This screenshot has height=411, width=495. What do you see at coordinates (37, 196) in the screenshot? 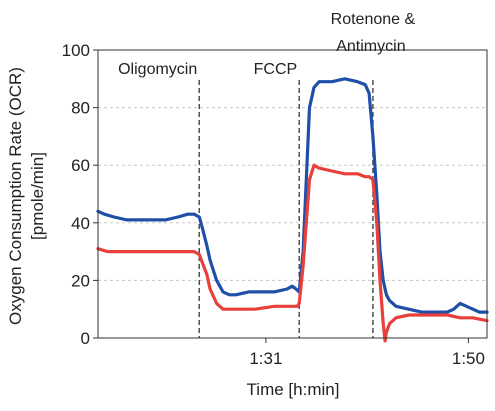
I see `y-axis-label-line2: [pmole/min]` at bounding box center [37, 196].